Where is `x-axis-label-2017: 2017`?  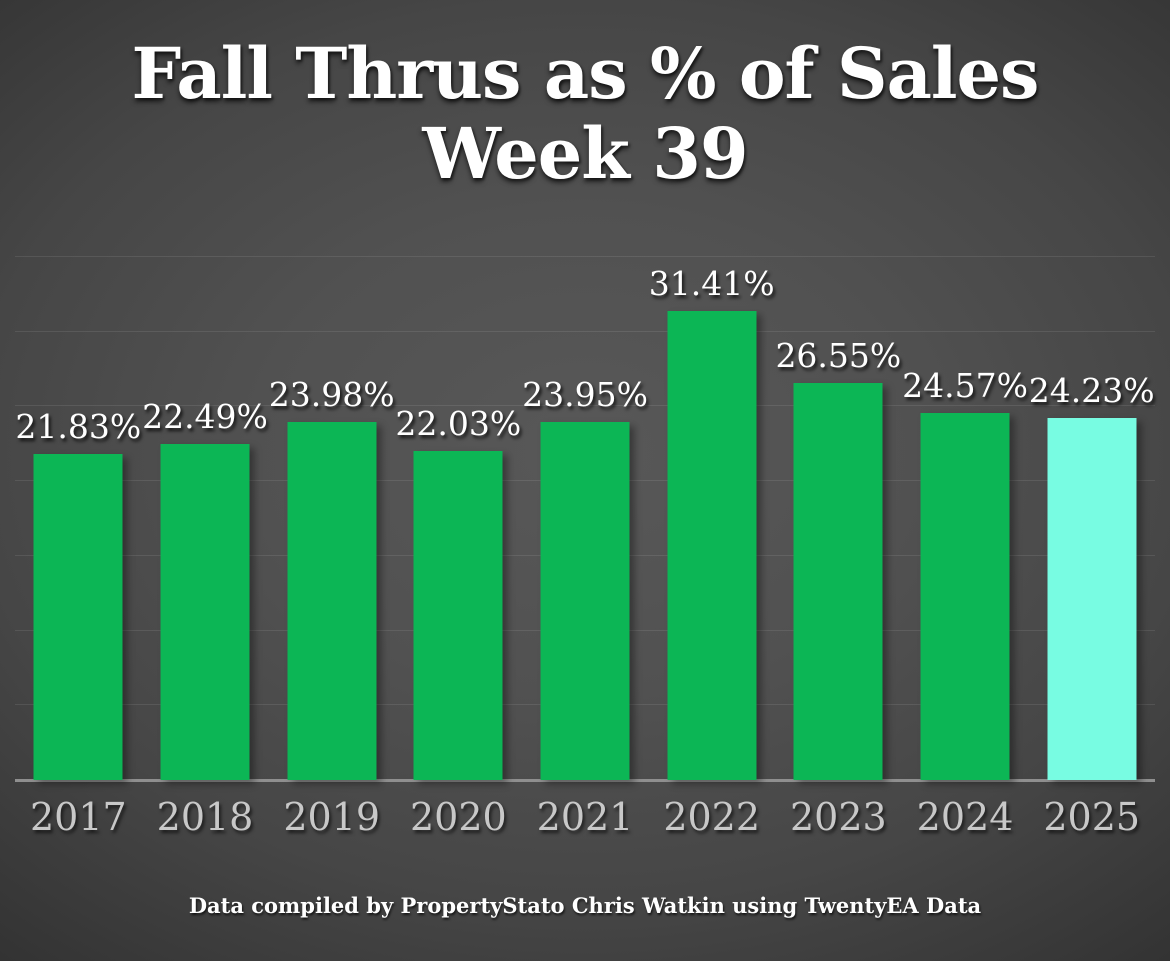 x-axis-label-2017: 2017 is located at coordinates (78, 817).